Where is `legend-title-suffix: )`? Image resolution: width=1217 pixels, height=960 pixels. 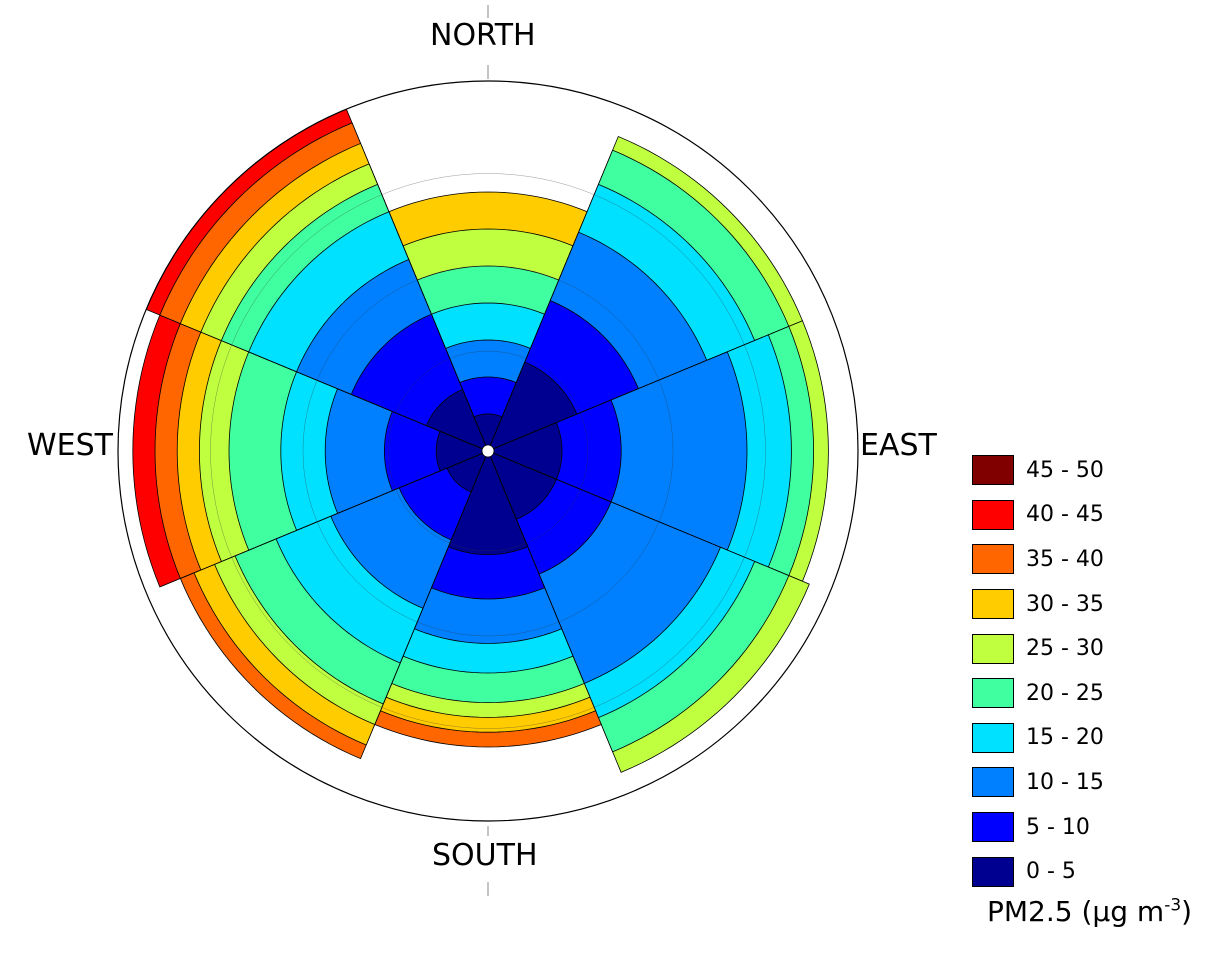
legend-title-suffix: ) is located at coordinates (1187, 911).